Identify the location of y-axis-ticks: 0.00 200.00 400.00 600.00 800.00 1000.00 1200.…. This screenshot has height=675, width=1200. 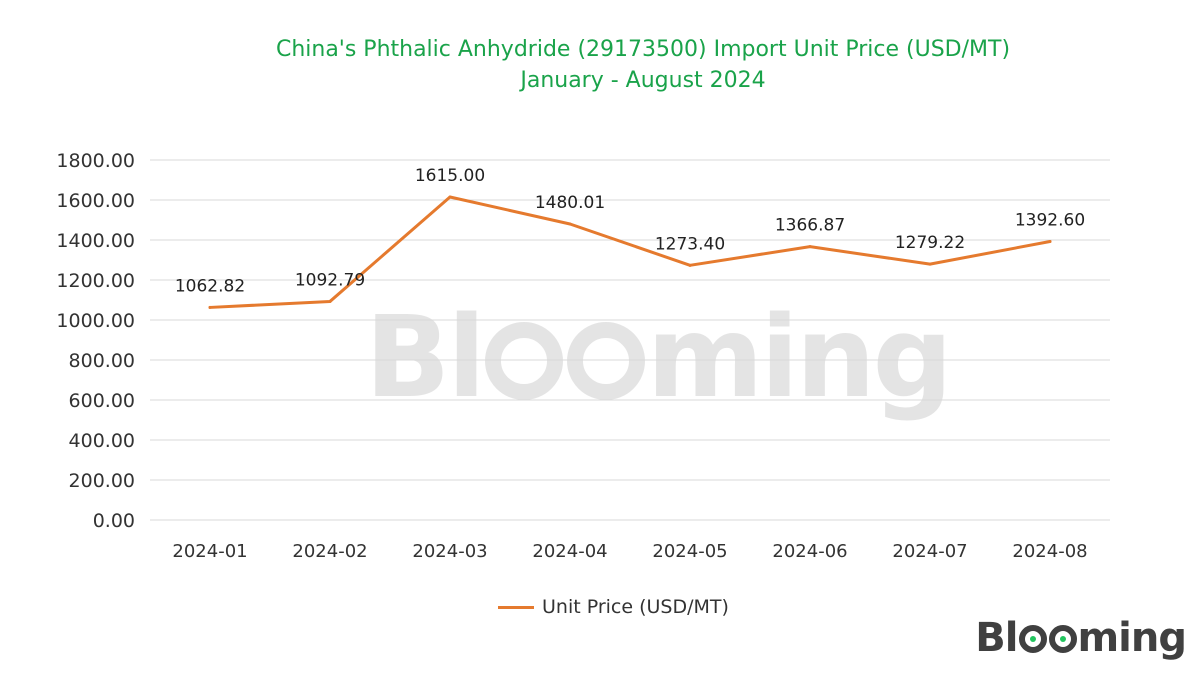
(95, 341).